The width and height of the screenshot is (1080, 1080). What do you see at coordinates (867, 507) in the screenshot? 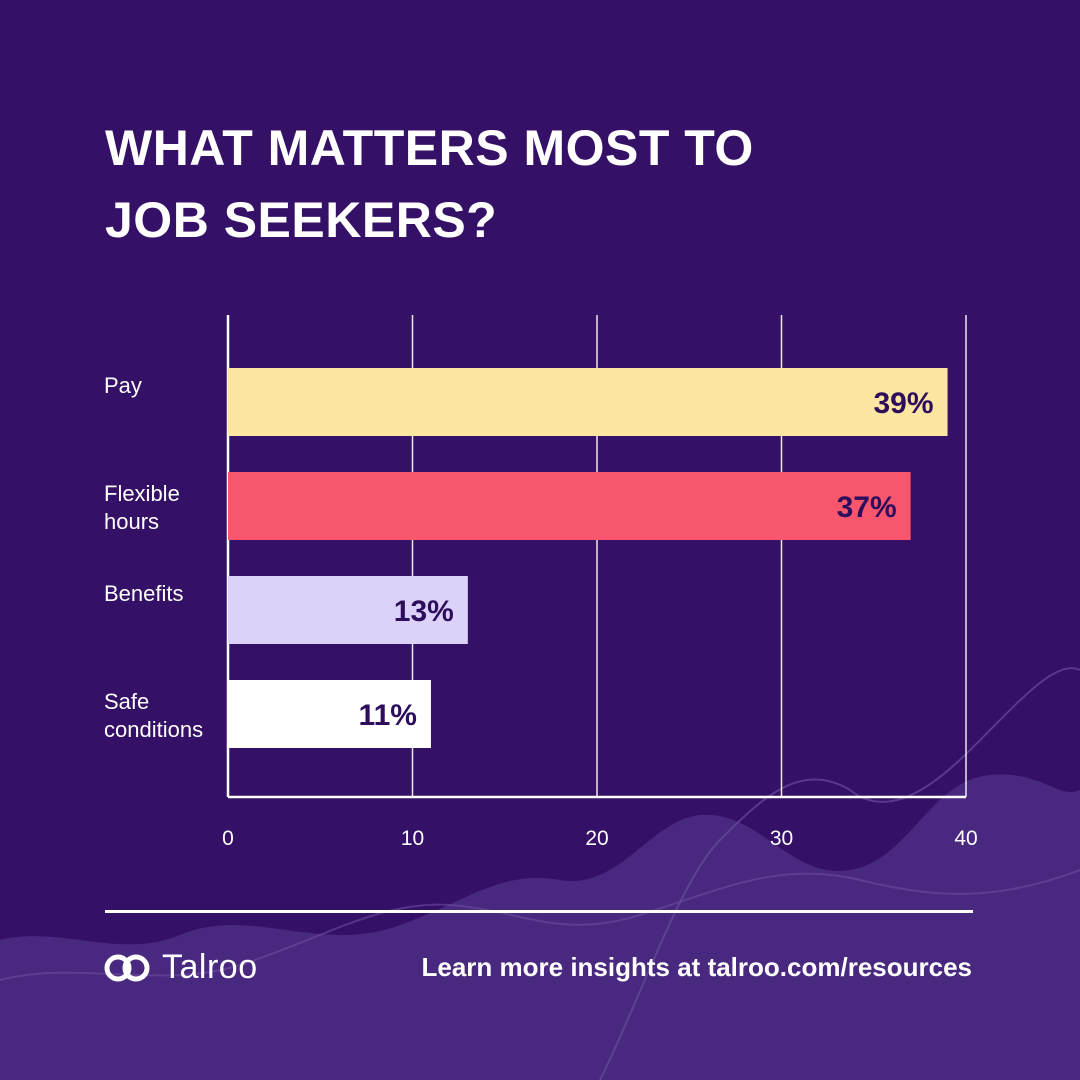
I see `bar-value-label: 37%` at bounding box center [867, 507].